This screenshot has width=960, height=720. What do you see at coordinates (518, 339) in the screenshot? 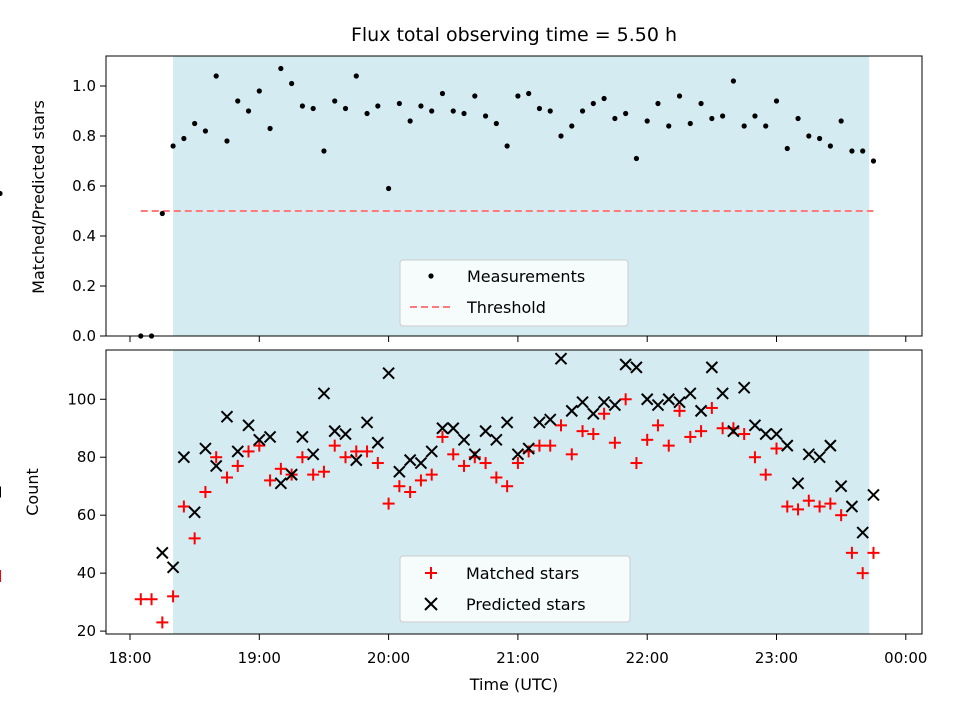
I see `top-x-ticks` at bounding box center [518, 339].